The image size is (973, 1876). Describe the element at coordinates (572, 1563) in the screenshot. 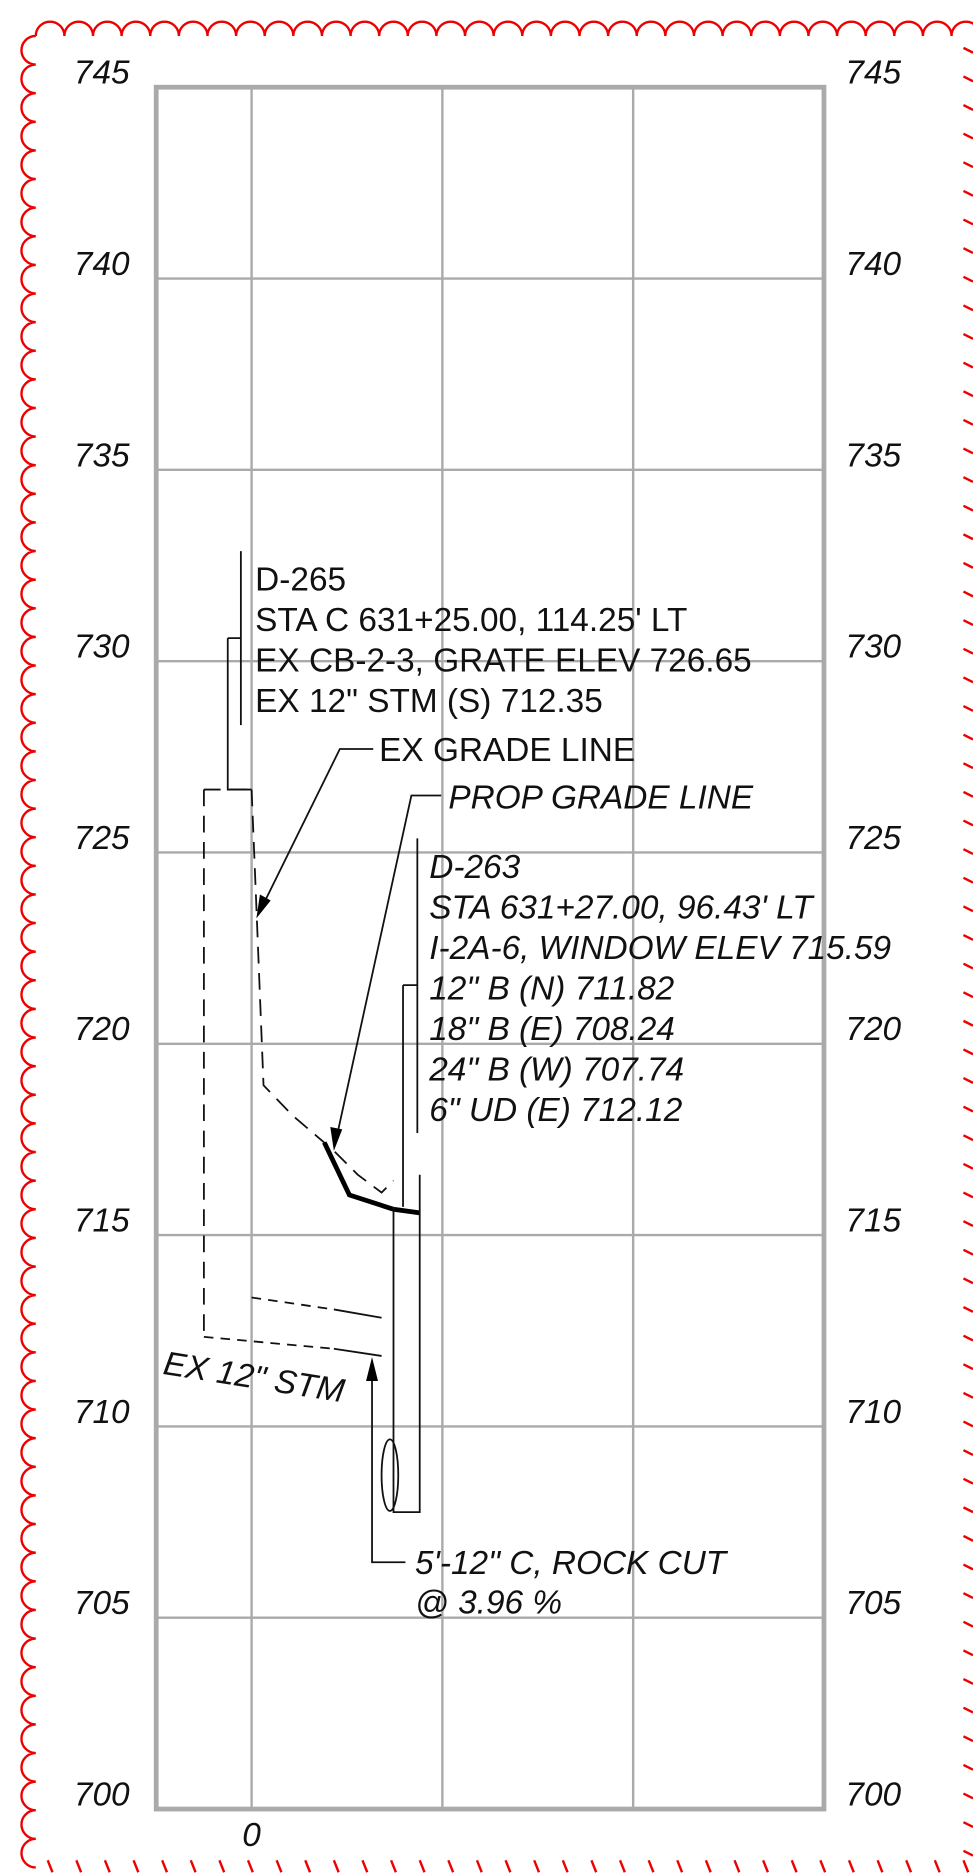

I see `pipe-note: 5'-12" C, ROCK CUT` at that location.